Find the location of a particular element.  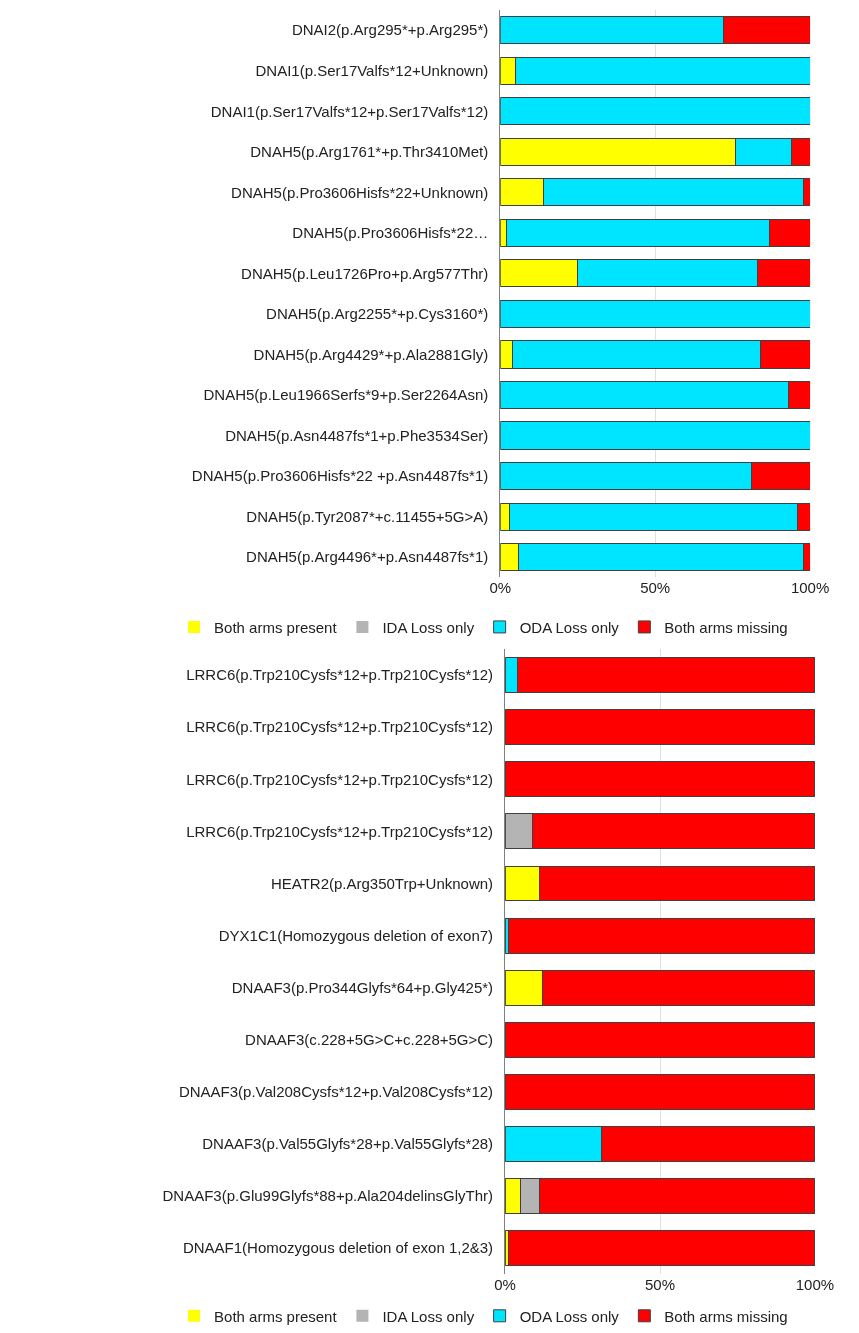

y-tick-label: DNAH5(p.Arg1761*+p.Thr3410Met) is located at coordinates (369, 152).